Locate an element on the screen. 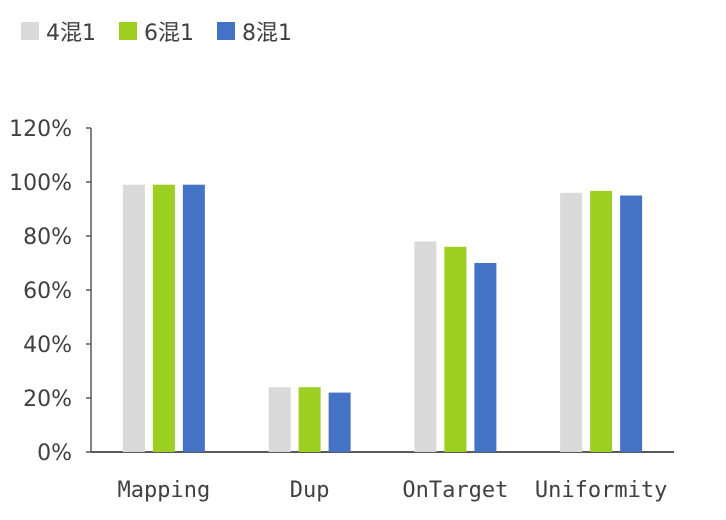 The image size is (726, 520). y-tick-label: 20% is located at coordinates (47, 399).